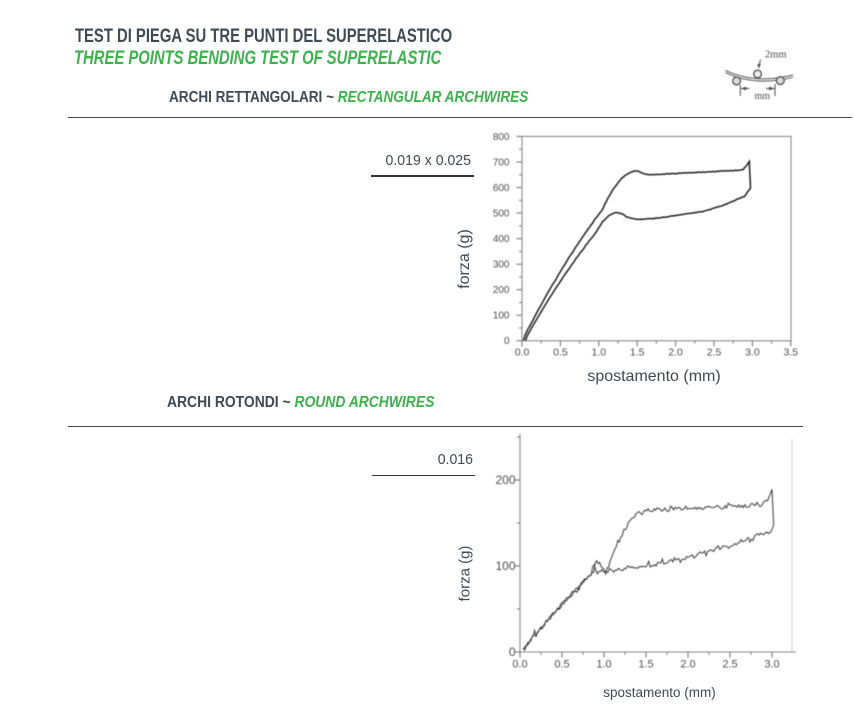  I want to click on svg-text: 300, so click(501, 265).